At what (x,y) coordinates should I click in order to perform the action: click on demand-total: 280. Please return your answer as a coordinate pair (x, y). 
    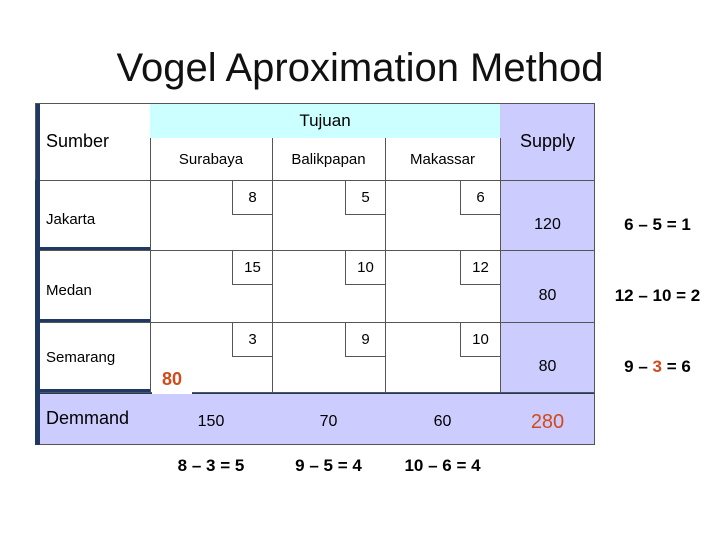
    Looking at the image, I should click on (547, 421).